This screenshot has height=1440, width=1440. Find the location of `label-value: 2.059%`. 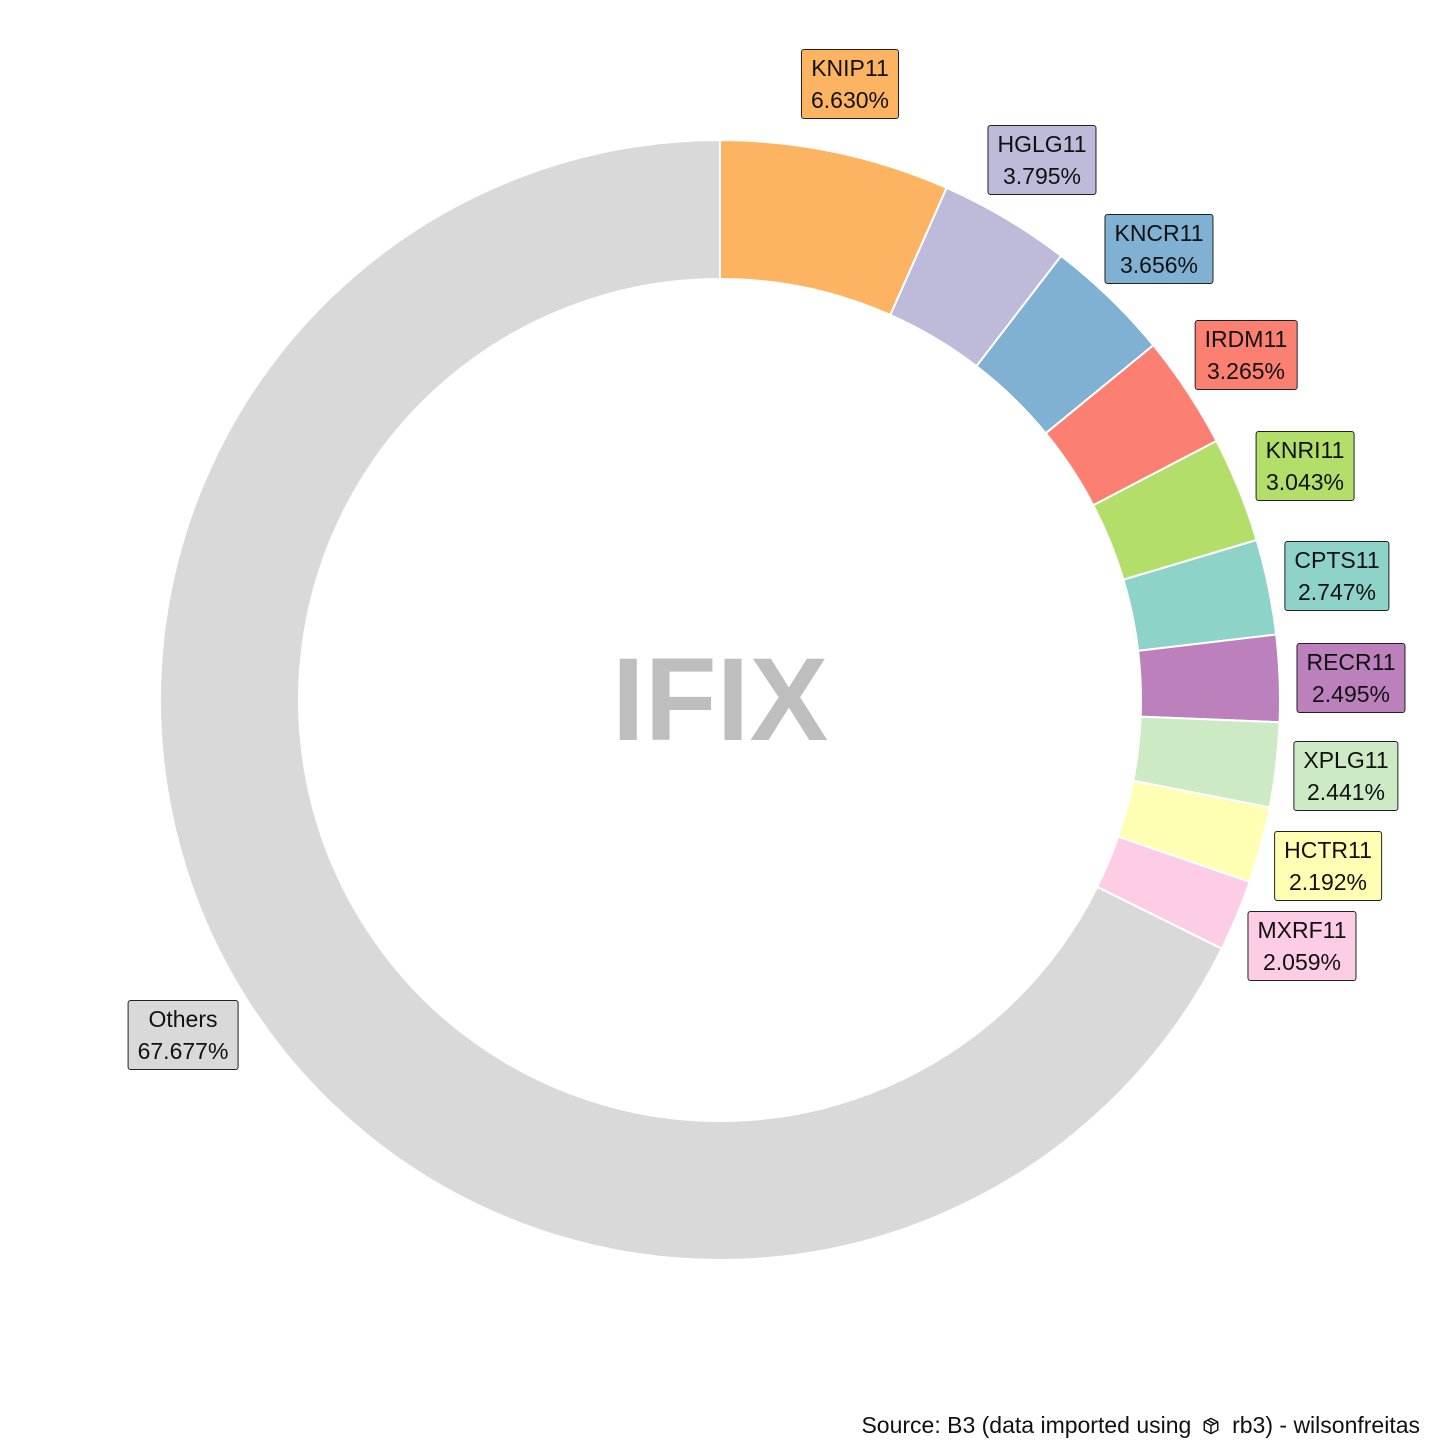

label-value: 2.059% is located at coordinates (1302, 962).